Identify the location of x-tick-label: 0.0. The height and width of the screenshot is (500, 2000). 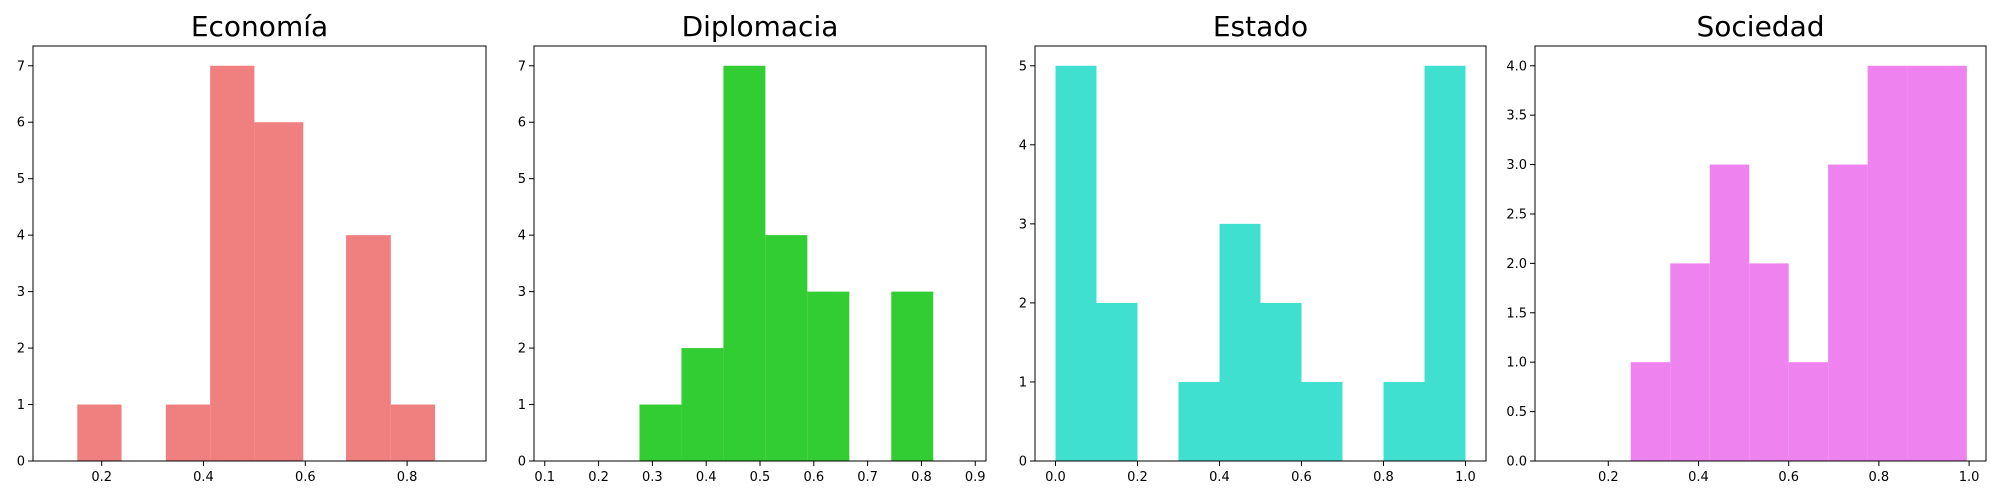
(1055, 477).